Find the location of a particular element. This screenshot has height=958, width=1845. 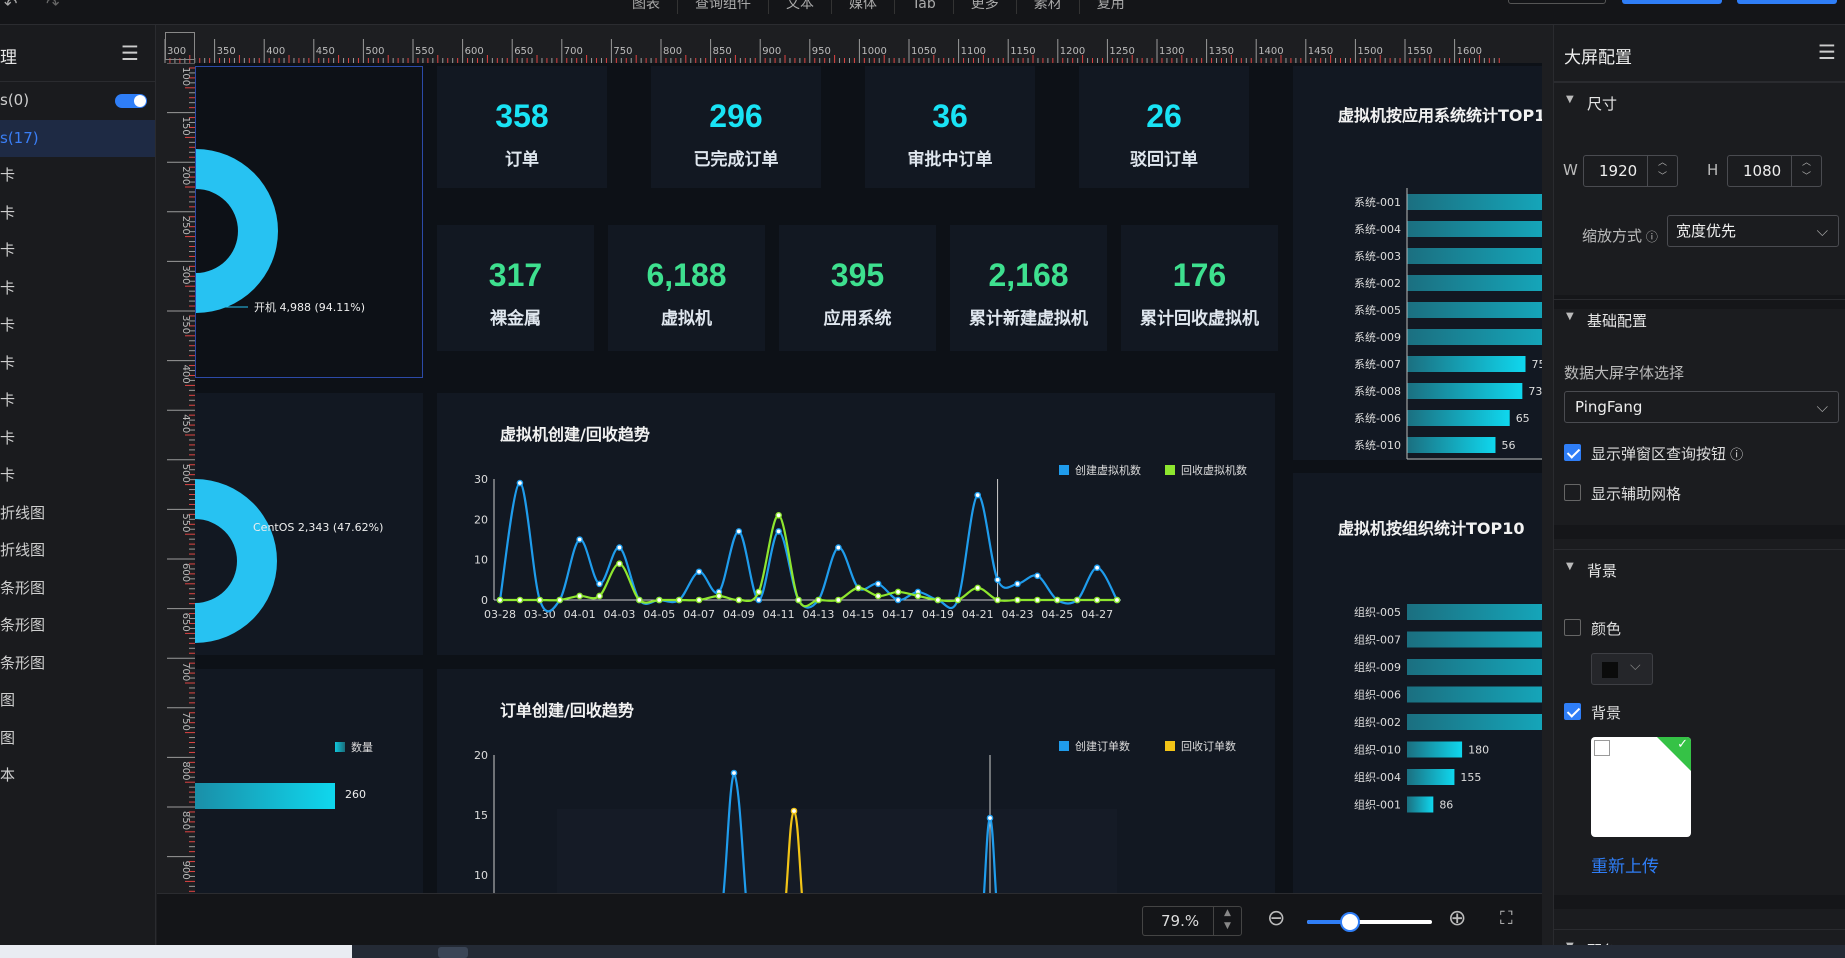

stat-card: 36 审批中订单 is located at coordinates (950, 127).